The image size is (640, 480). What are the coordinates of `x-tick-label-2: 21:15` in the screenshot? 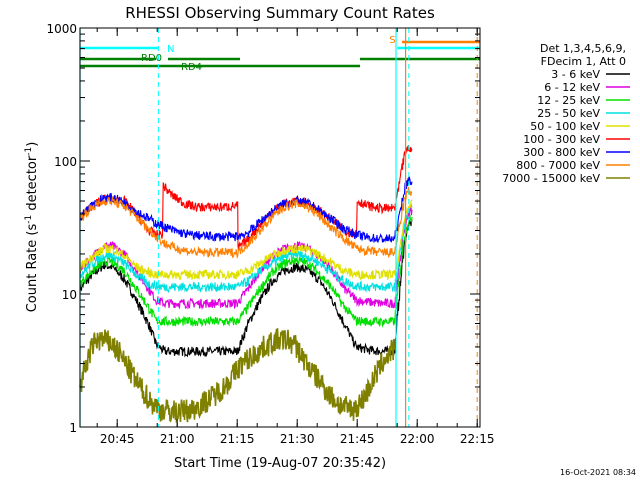 It's located at (237, 439).